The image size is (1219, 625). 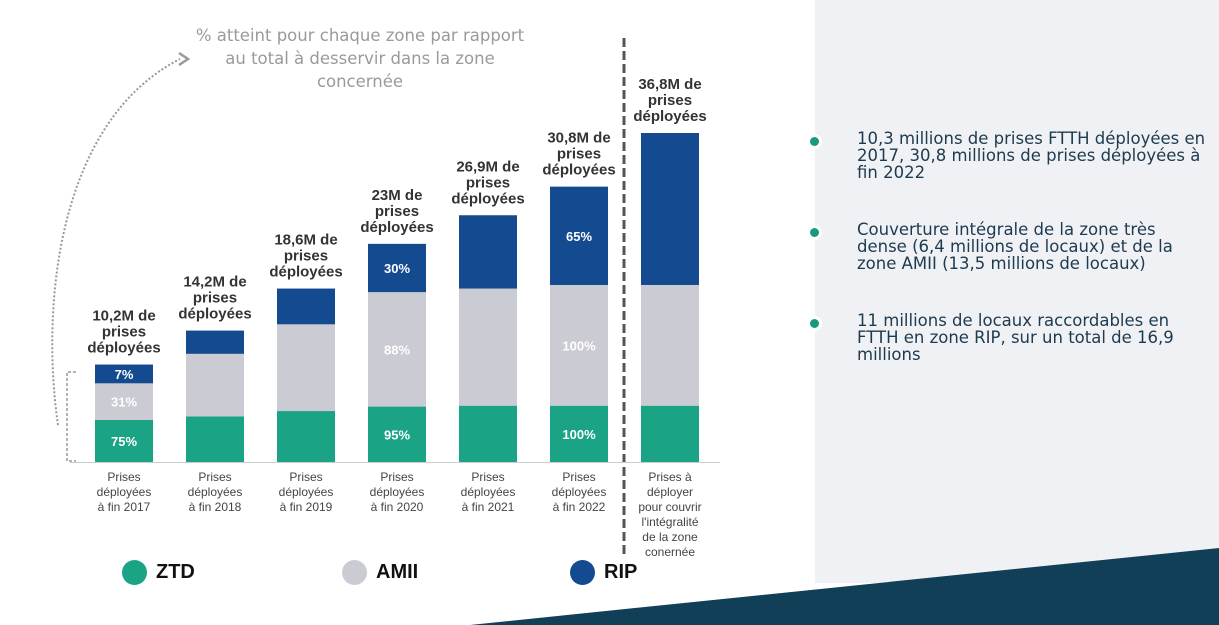 I want to click on bar-total-label: 30,8M de, so click(x=578, y=138).